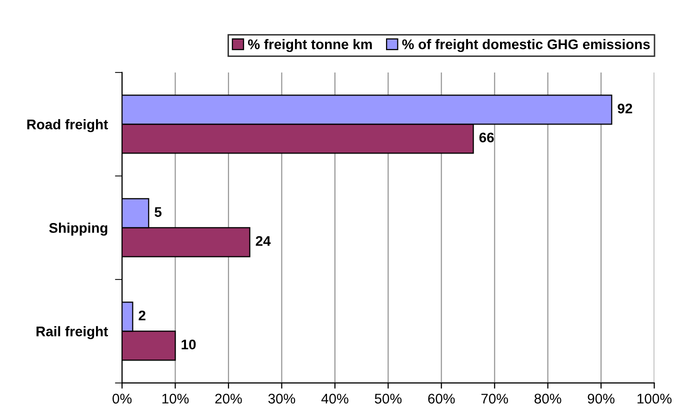 Image resolution: width=678 pixels, height=414 pixels. What do you see at coordinates (72, 333) in the screenshot?
I see `y-tick-label: Rail freight` at bounding box center [72, 333].